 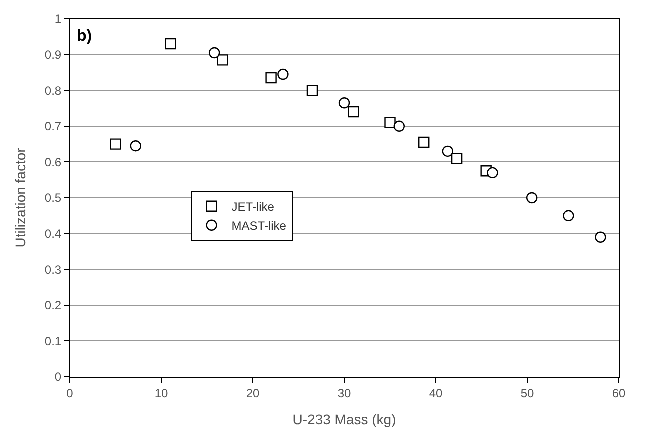 I want to click on y-axis-title: Utilization factor, so click(x=20, y=198).